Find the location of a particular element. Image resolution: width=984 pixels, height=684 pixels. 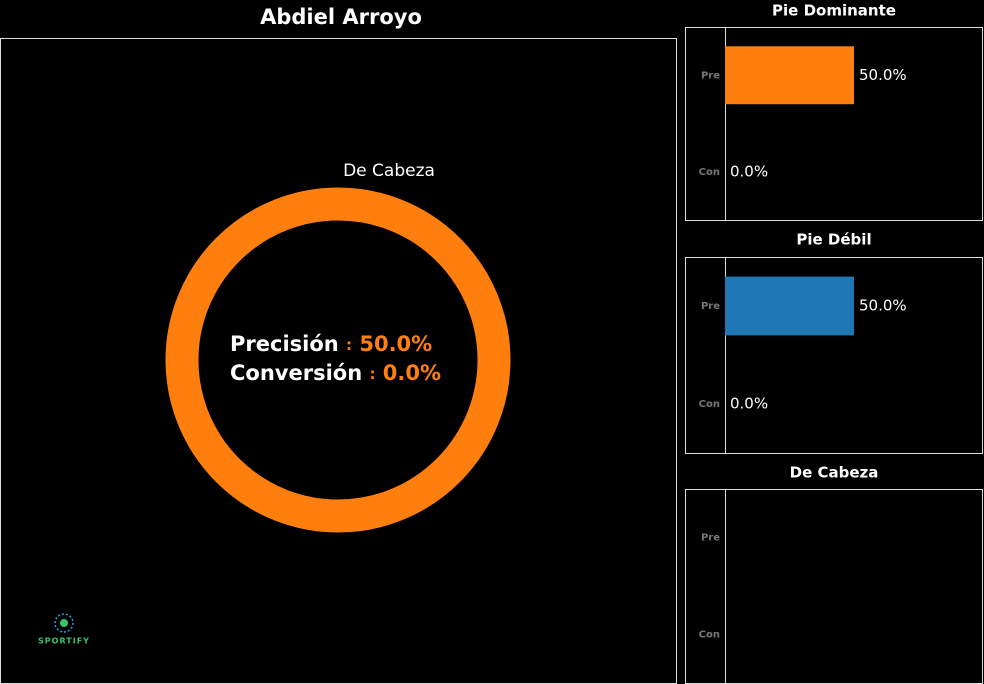

panel-title: De Cabeza is located at coordinates (834, 473).